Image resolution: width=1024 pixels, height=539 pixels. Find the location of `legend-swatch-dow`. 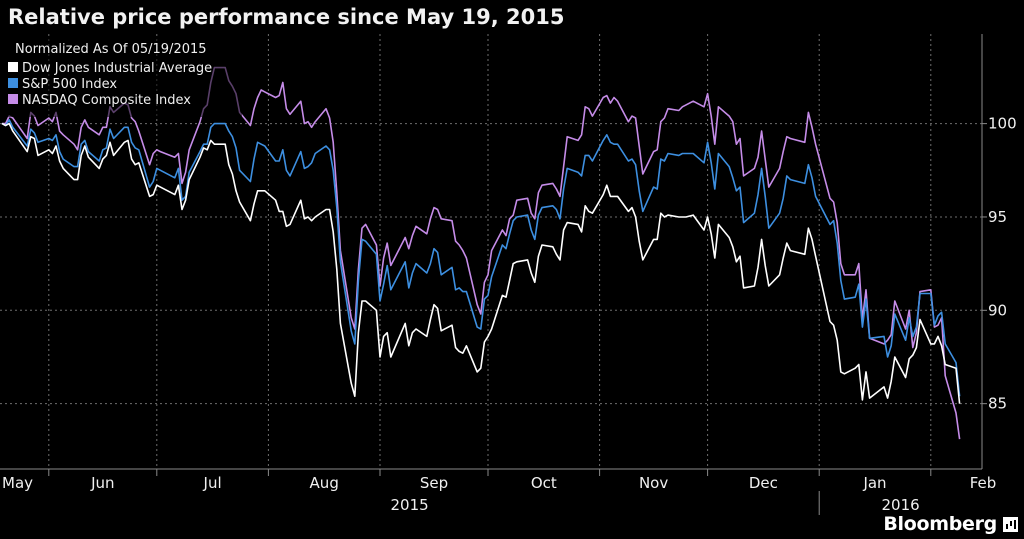

legend-swatch-dow is located at coordinates (13, 67).